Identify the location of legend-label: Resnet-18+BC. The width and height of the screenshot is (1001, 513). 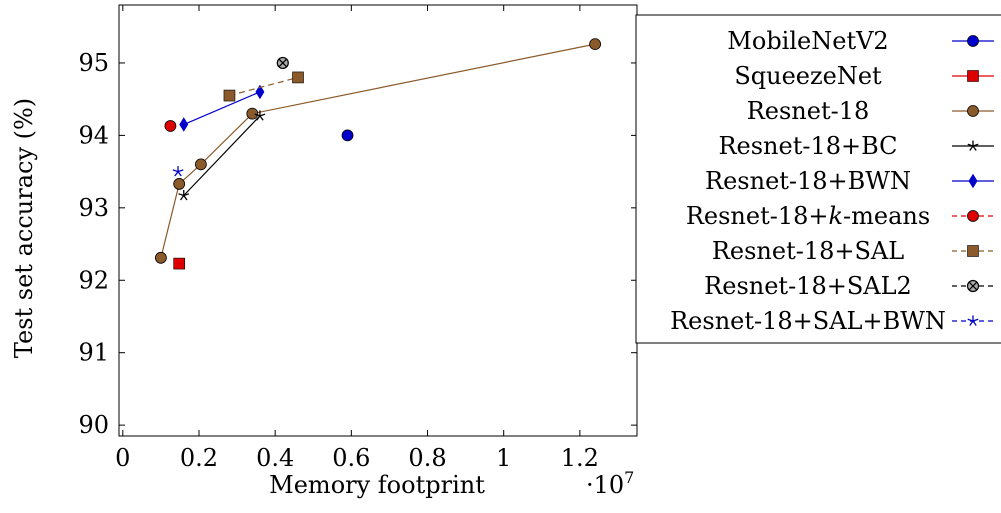
(807, 146).